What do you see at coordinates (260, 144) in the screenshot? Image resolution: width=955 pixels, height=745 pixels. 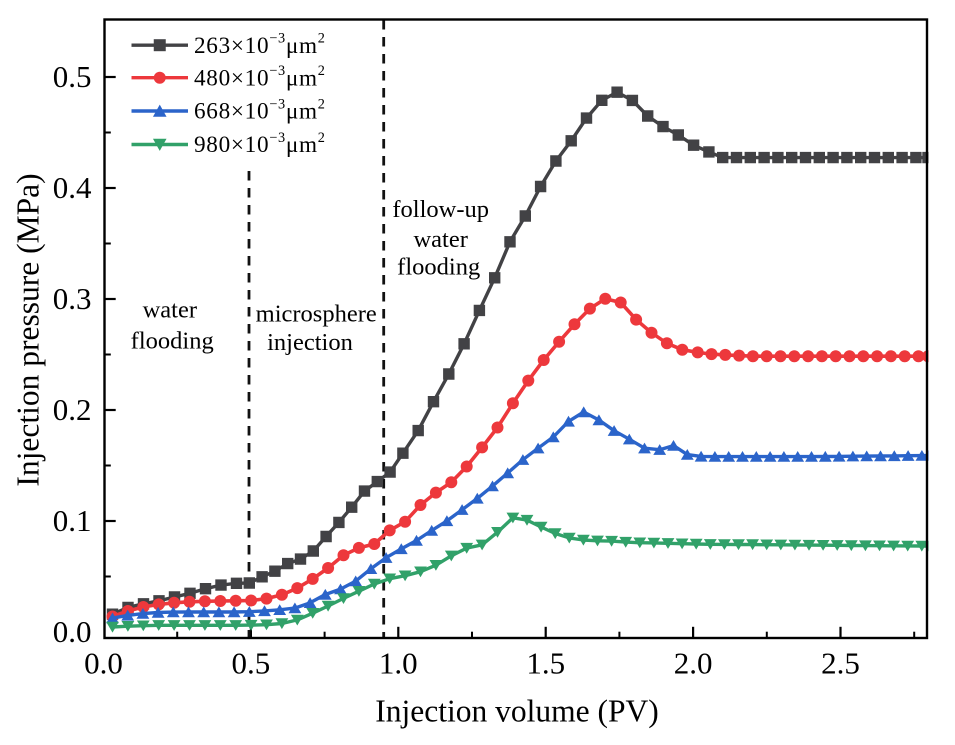 I see `svg-text: 980×10−3μm2` at bounding box center [260, 144].